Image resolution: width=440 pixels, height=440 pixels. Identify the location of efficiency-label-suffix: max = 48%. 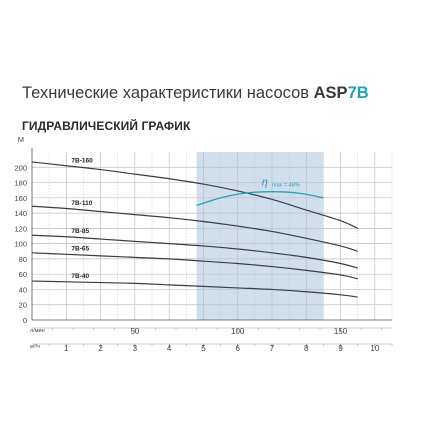
(286, 185).